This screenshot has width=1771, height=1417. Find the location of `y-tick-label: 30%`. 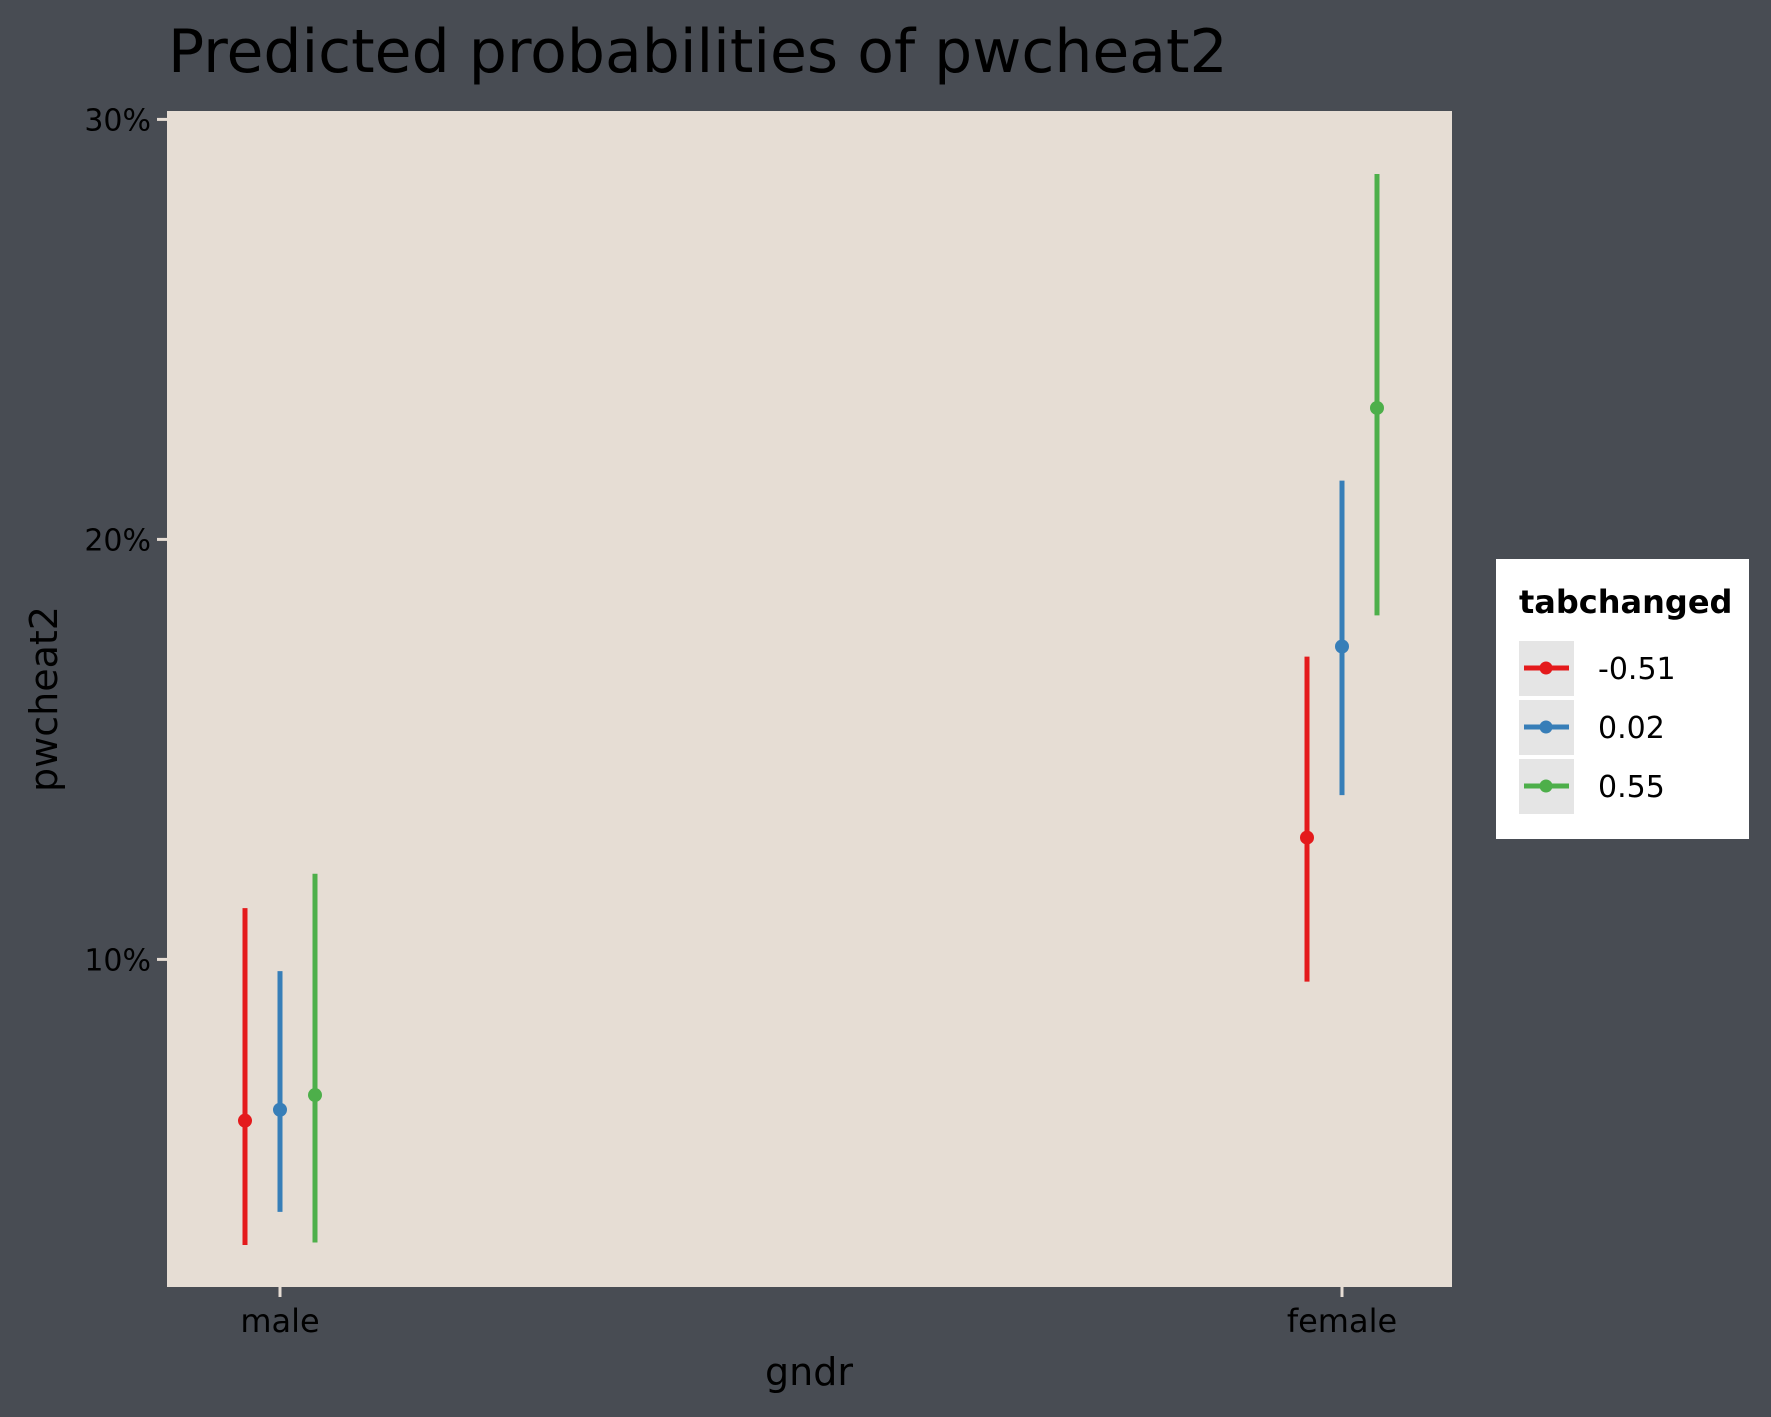

y-tick-label: 30% is located at coordinates (117, 120).